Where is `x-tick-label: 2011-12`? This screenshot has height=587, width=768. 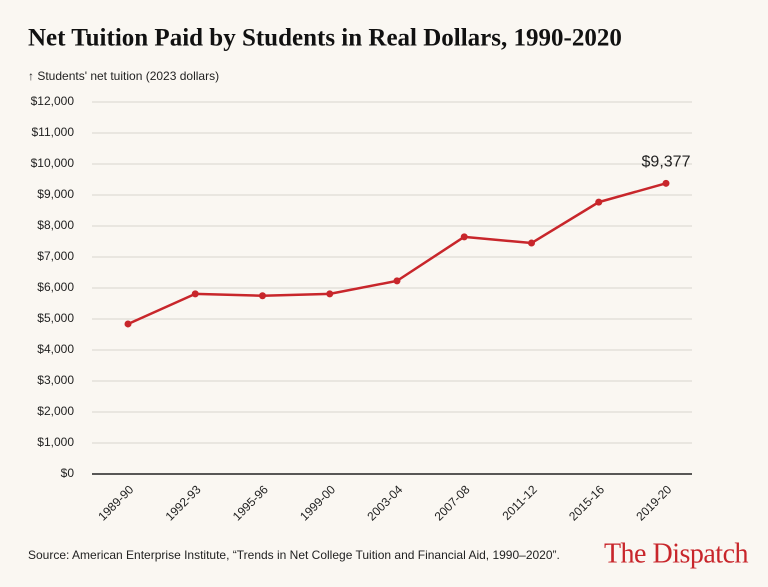 x-tick-label: 2011-12 is located at coordinates (519, 502).